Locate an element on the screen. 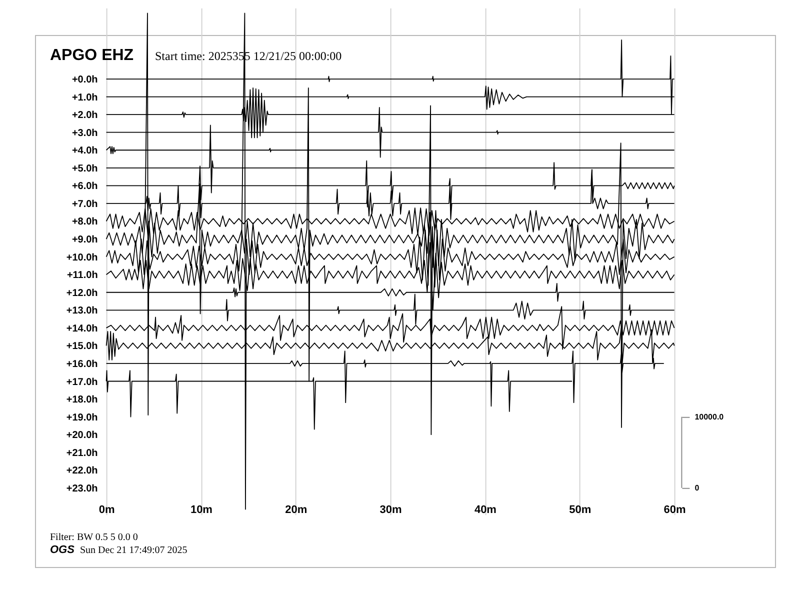 The height and width of the screenshot is (612, 792). y-tick-label: +20.0h is located at coordinates (82, 436).